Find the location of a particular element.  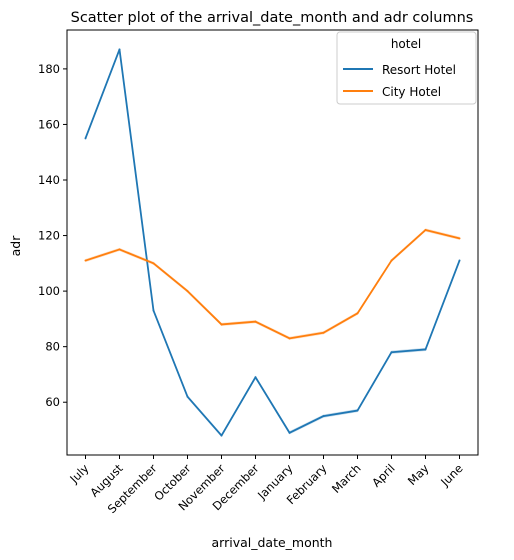

legend-frame is located at coordinates (406, 68).